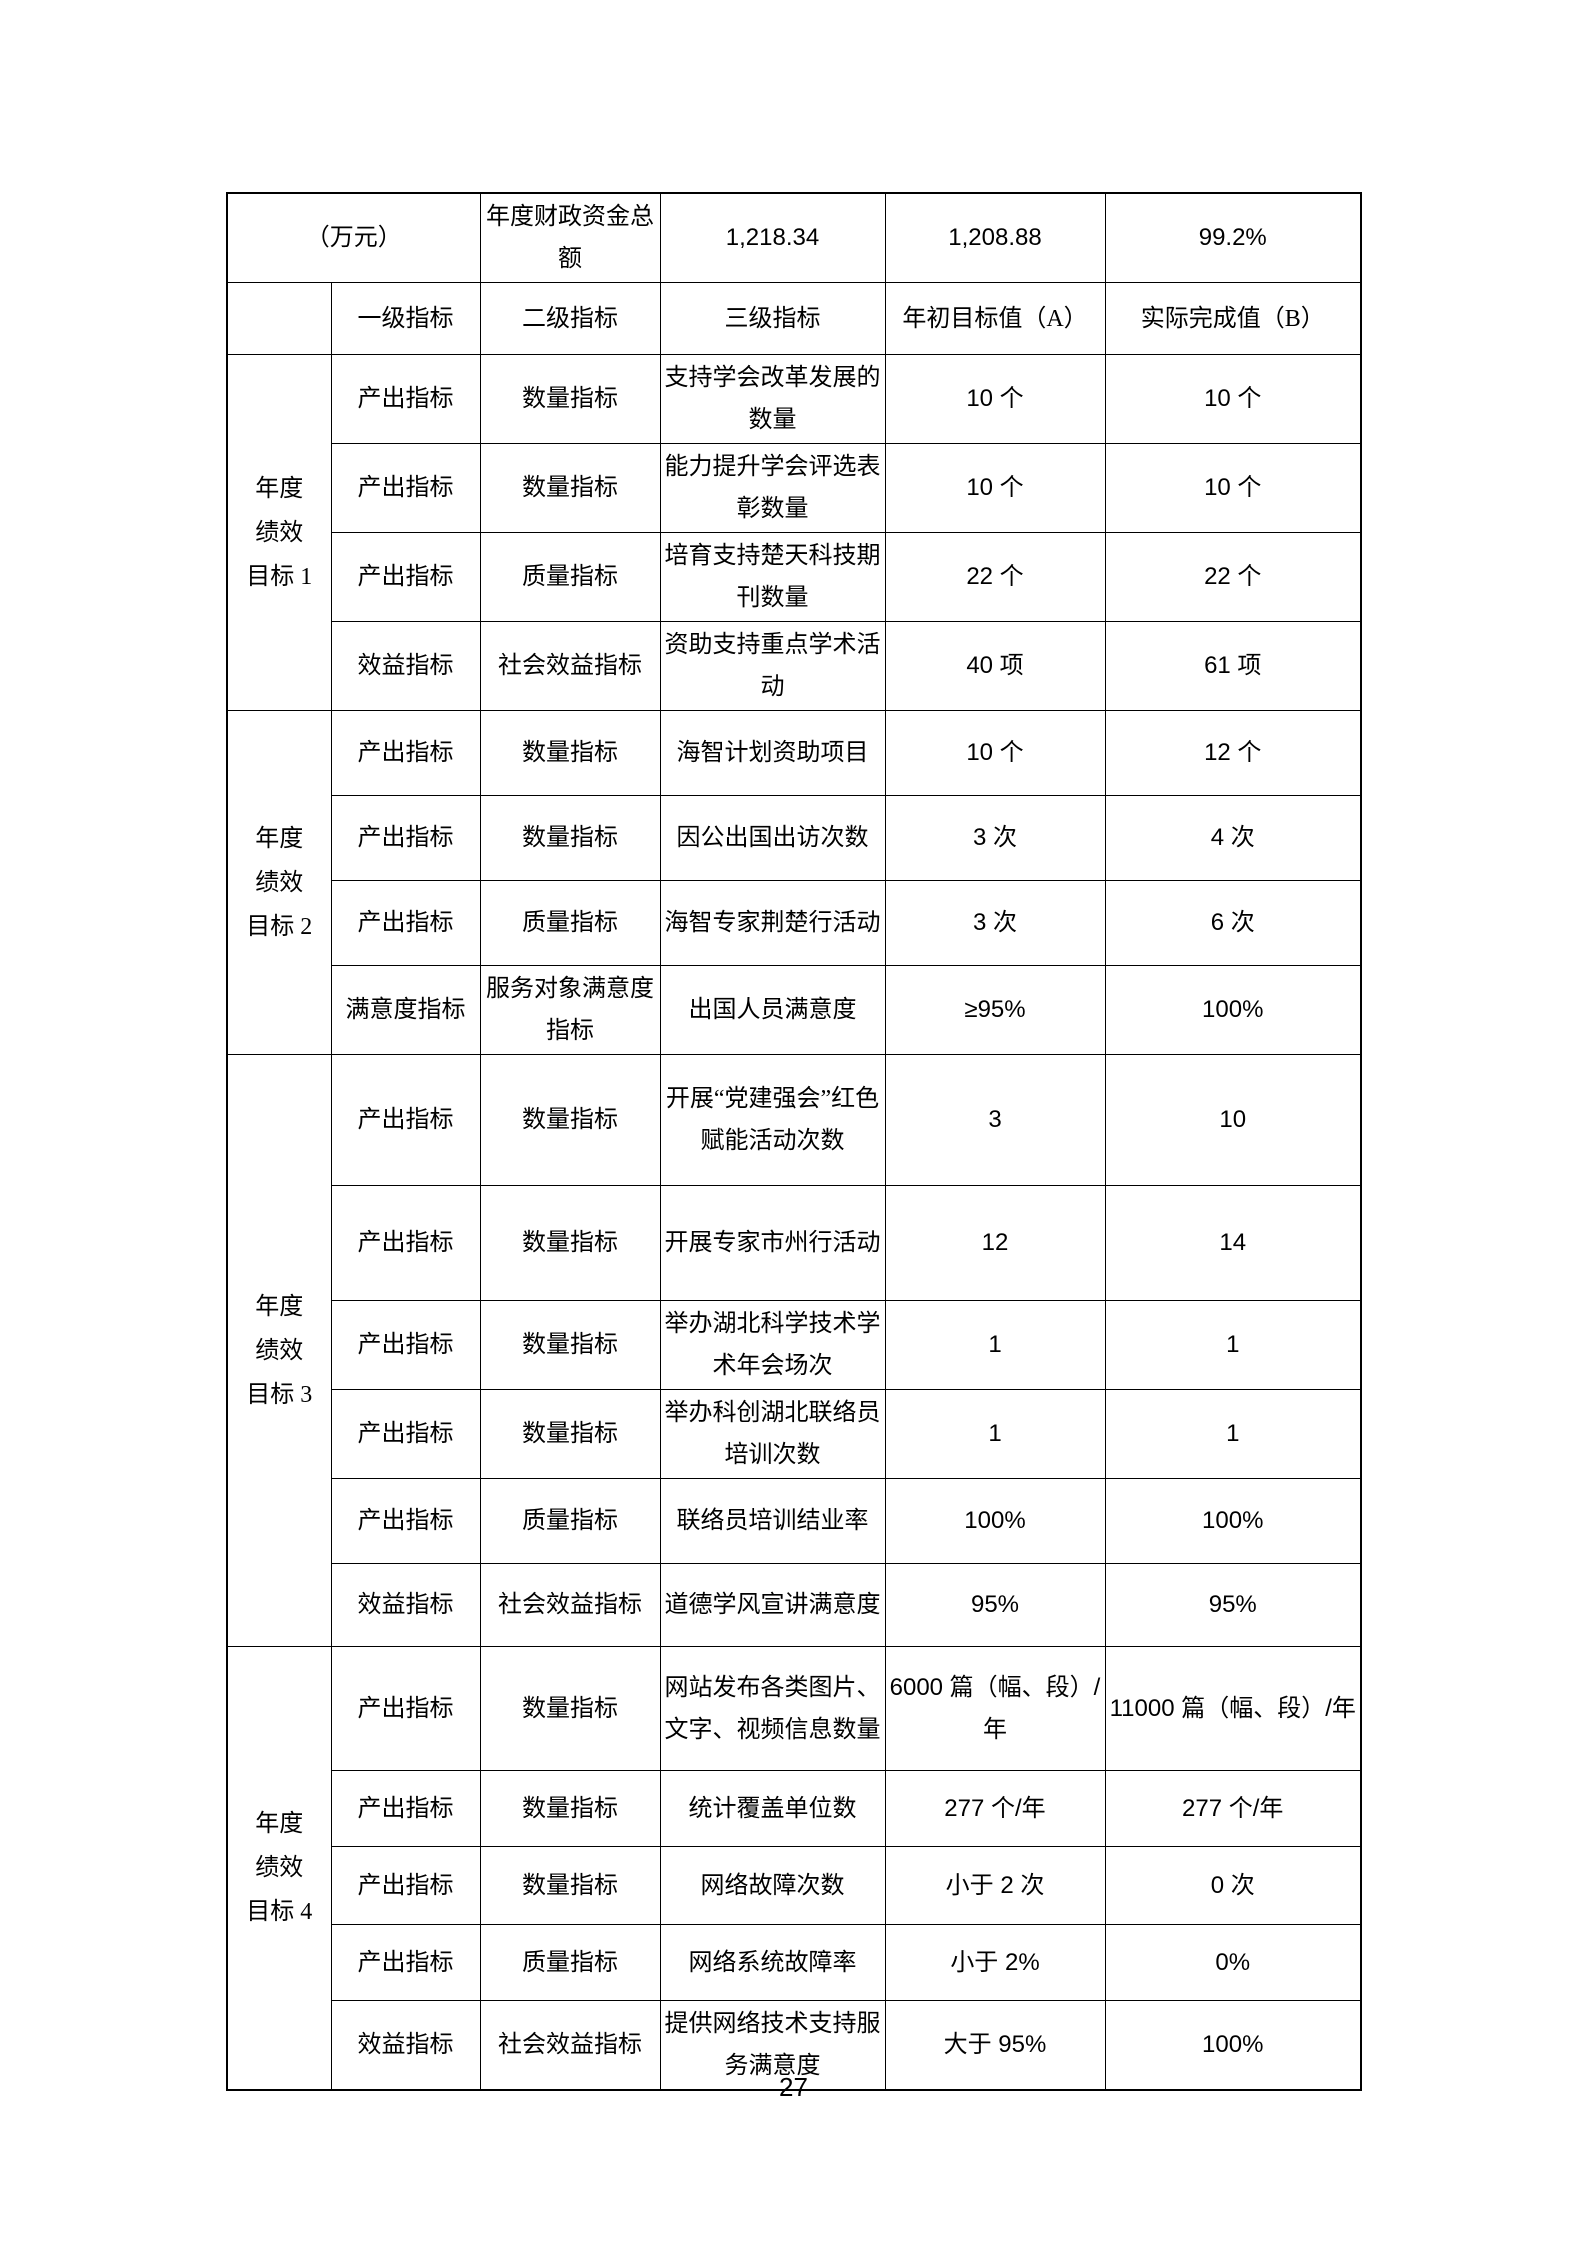  I want to click on level3-cell: 开展专家市州行活动, so click(772, 1243).